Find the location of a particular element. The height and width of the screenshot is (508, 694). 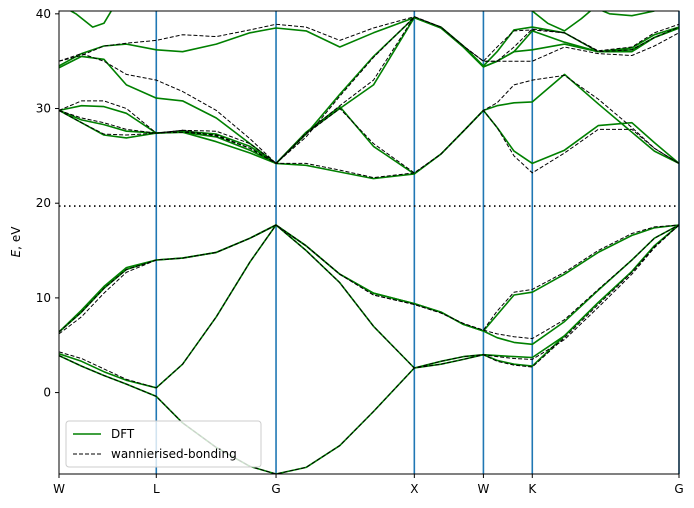

legend: DFT wannierised-bonding is located at coordinates (163, 444).